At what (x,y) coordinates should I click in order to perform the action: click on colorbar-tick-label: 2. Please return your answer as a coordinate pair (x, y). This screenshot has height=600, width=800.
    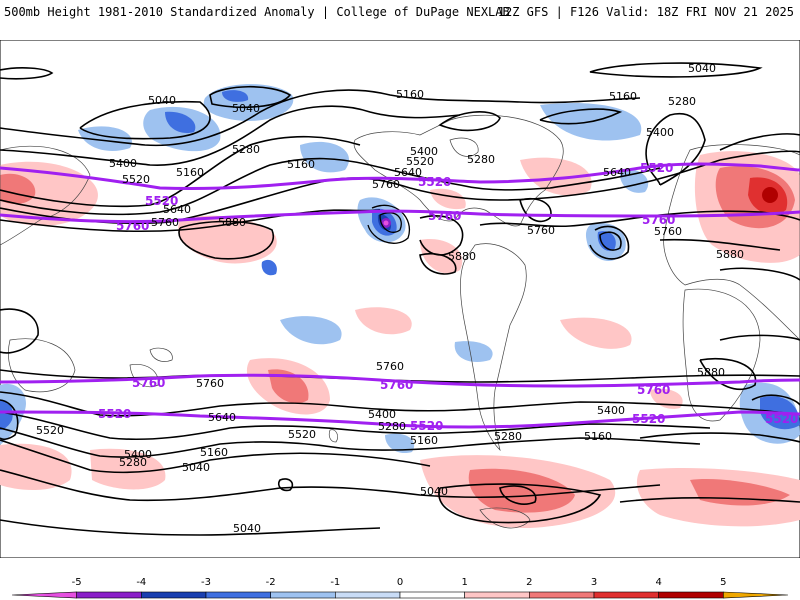
    Looking at the image, I should click on (529, 582).